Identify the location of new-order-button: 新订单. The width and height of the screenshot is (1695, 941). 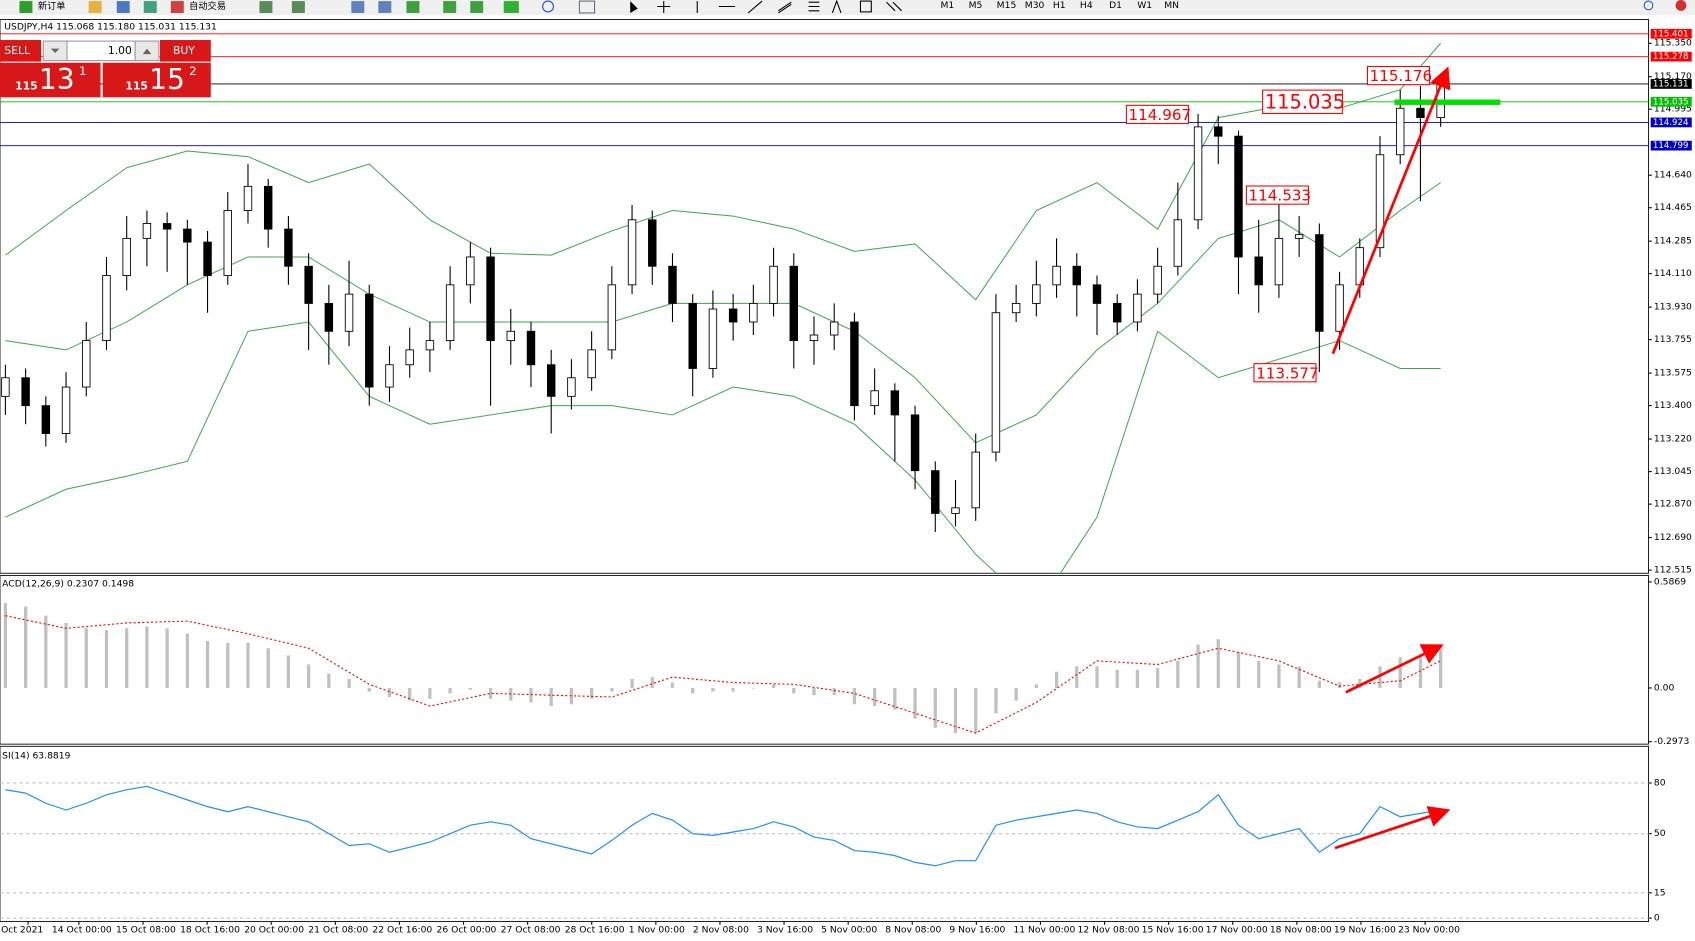
(52, 6).